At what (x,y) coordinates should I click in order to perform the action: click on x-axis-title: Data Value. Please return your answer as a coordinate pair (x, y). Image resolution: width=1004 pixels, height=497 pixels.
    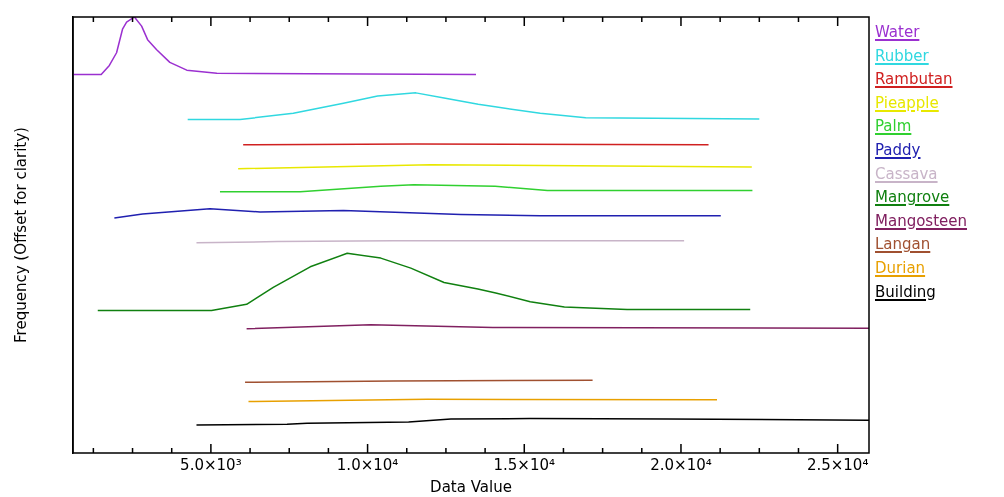
    Looking at the image, I should click on (471, 487).